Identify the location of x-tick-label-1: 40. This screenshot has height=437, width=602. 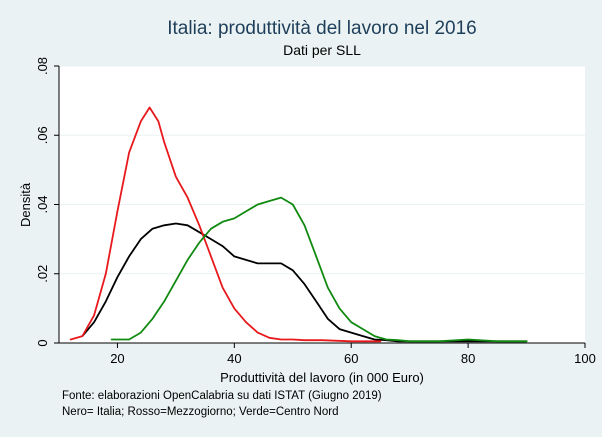
(234, 358).